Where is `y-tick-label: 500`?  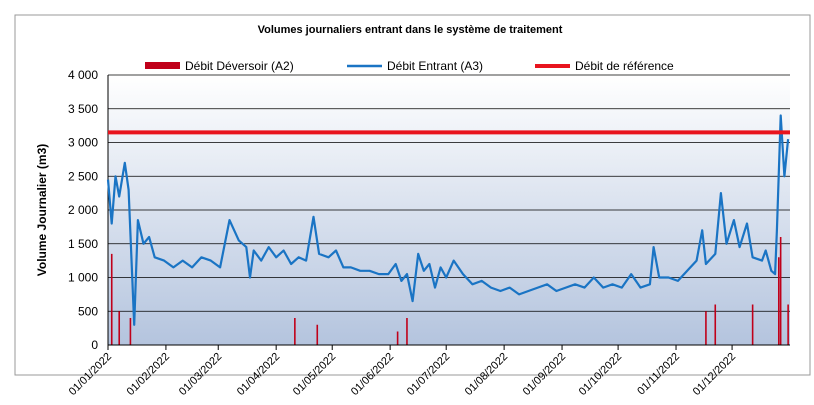 y-tick-label: 500 is located at coordinates (88, 311).